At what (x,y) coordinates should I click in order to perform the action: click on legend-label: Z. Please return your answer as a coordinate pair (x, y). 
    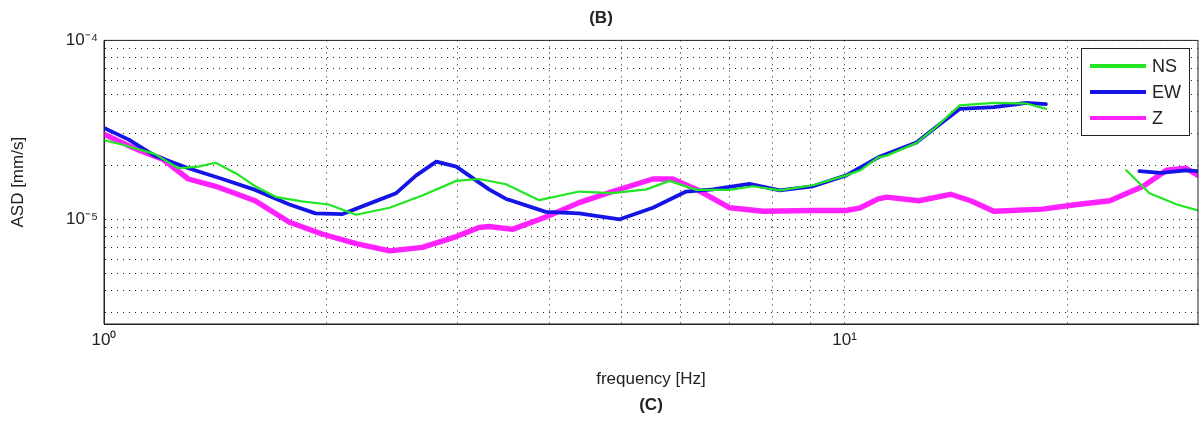
    Looking at the image, I should click on (1157, 118).